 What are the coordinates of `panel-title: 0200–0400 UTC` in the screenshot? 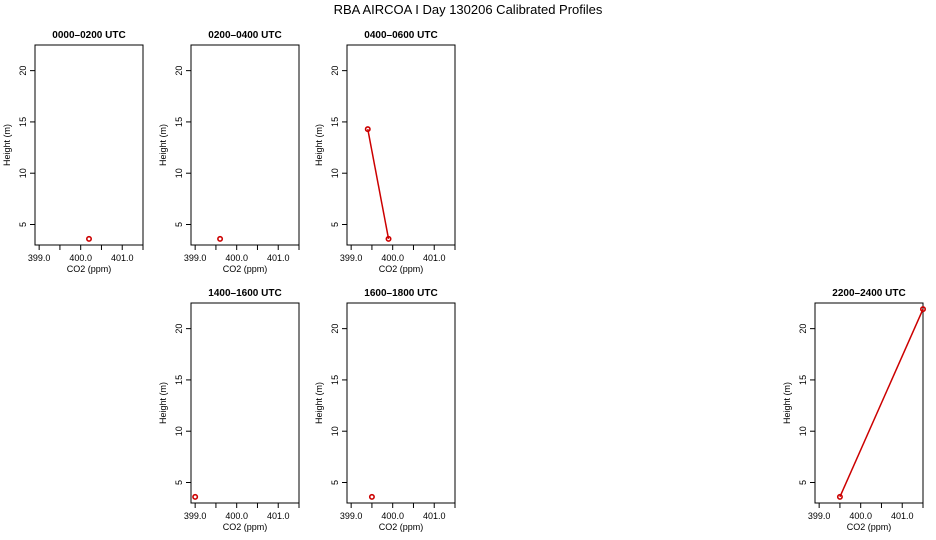 It's located at (244, 35).